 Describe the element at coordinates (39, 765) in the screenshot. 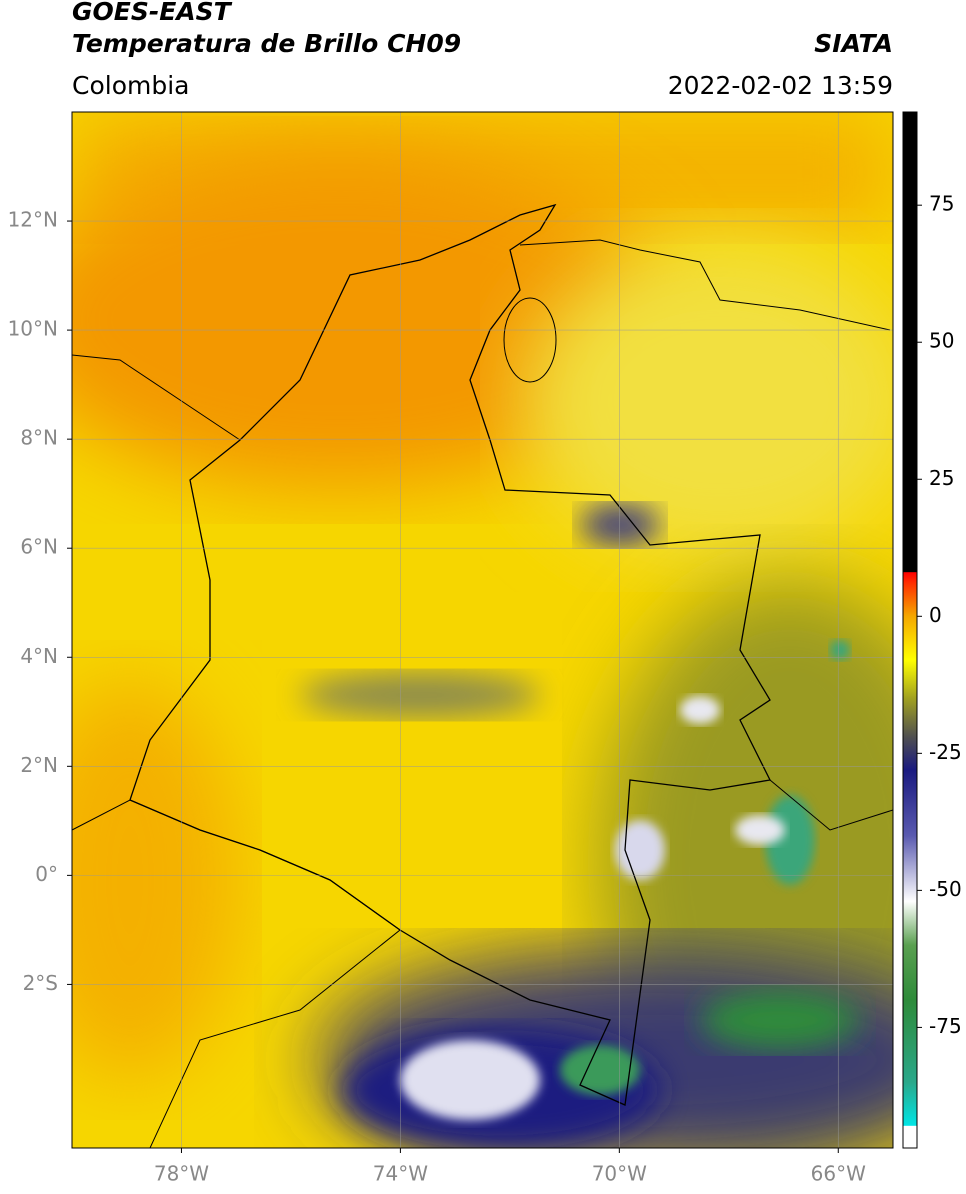

I see `y-tick-label: 2°N` at that location.